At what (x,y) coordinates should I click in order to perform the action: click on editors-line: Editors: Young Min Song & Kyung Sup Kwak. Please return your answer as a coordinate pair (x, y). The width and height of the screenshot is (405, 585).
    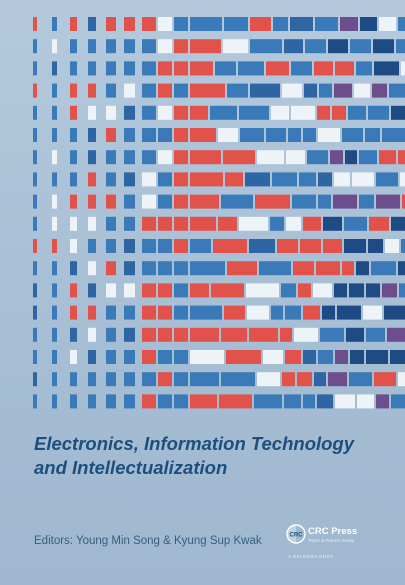
    Looking at the image, I should click on (148, 541).